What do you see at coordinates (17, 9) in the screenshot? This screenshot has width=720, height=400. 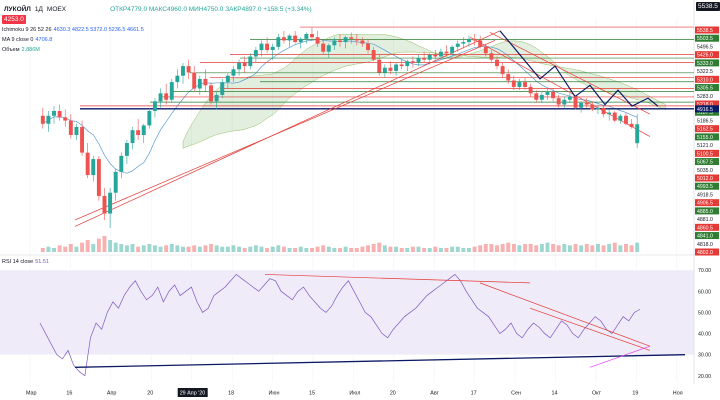 I see `symbol-label: ЛУКОЙЛ` at bounding box center [17, 9].